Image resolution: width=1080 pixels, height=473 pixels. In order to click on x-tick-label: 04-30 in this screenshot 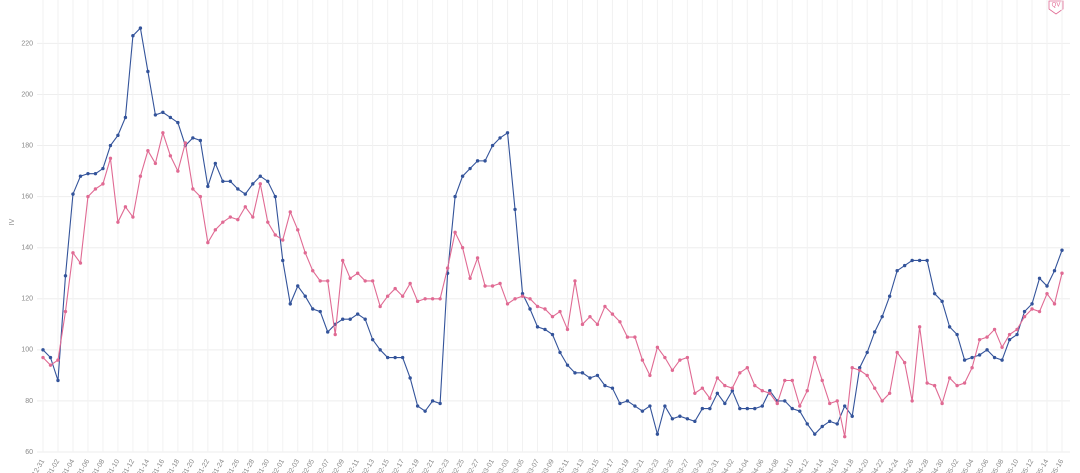, I will do `click(937, 465)`.